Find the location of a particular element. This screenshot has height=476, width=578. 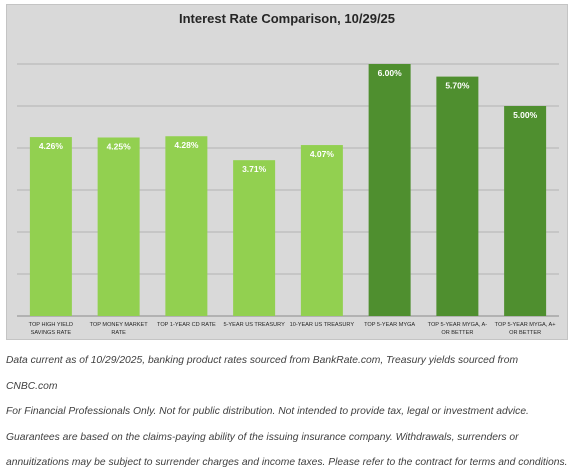

category-tick-label: 10-YEAR US TREASURY is located at coordinates (322, 325).